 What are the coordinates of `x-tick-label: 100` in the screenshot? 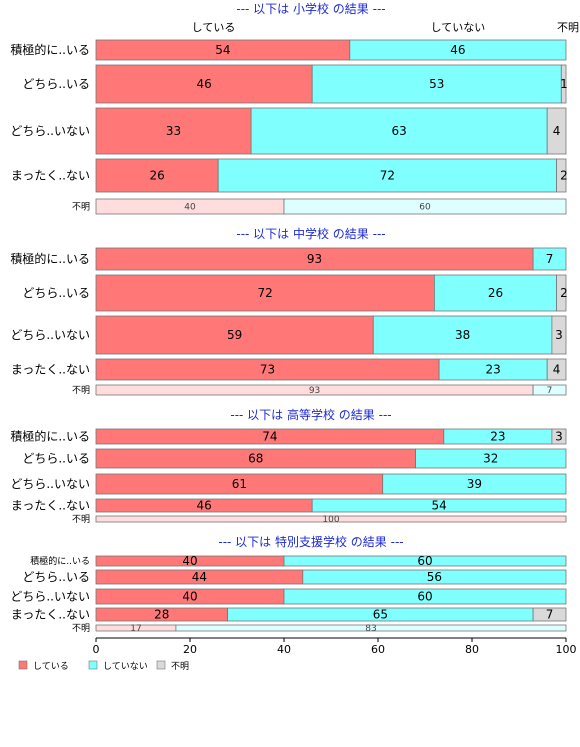 It's located at (566, 649).